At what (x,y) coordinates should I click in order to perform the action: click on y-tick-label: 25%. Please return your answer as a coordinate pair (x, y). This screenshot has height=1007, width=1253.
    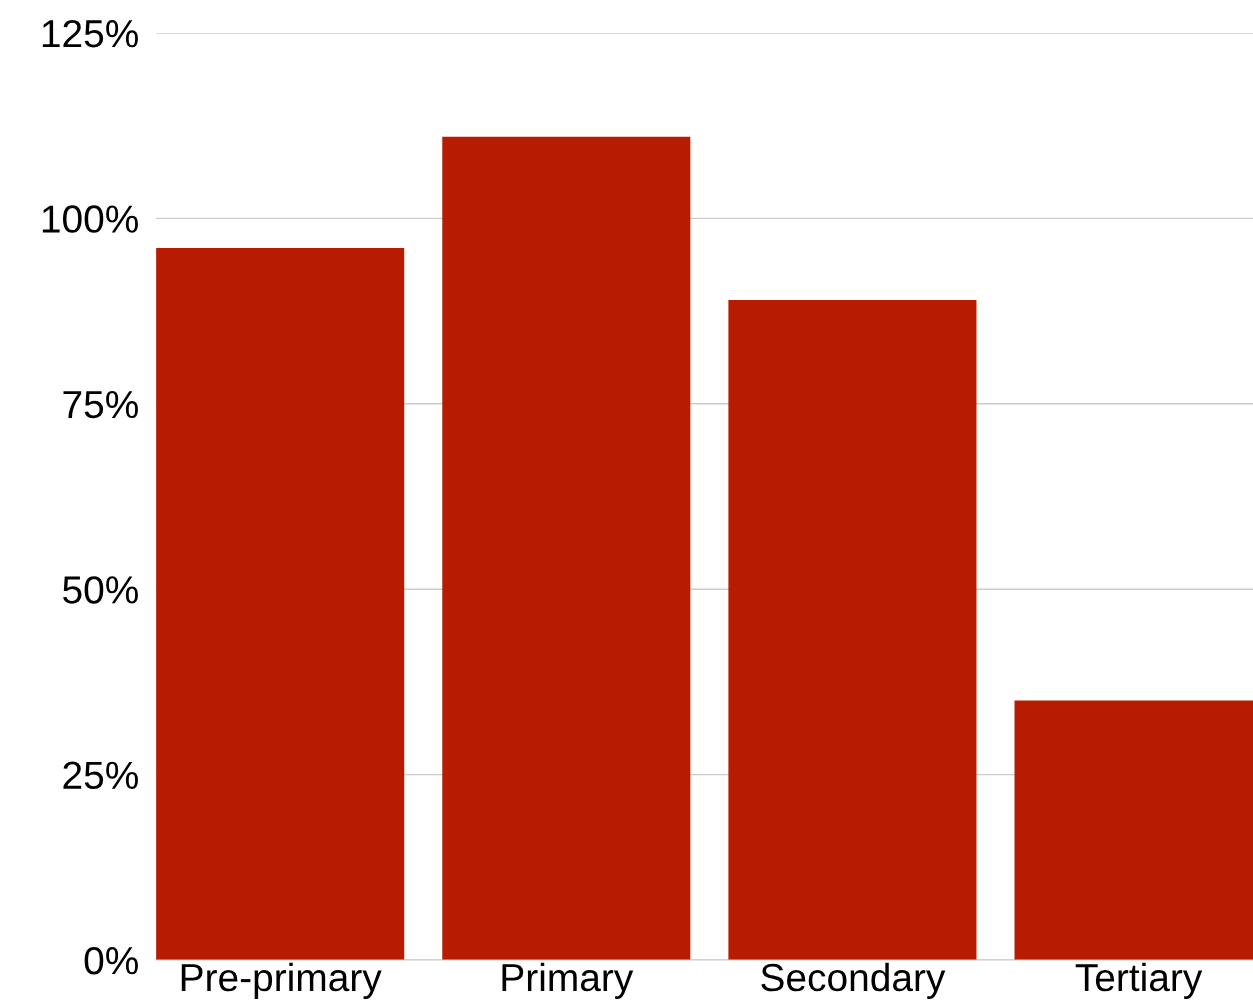
    Looking at the image, I should click on (100, 775).